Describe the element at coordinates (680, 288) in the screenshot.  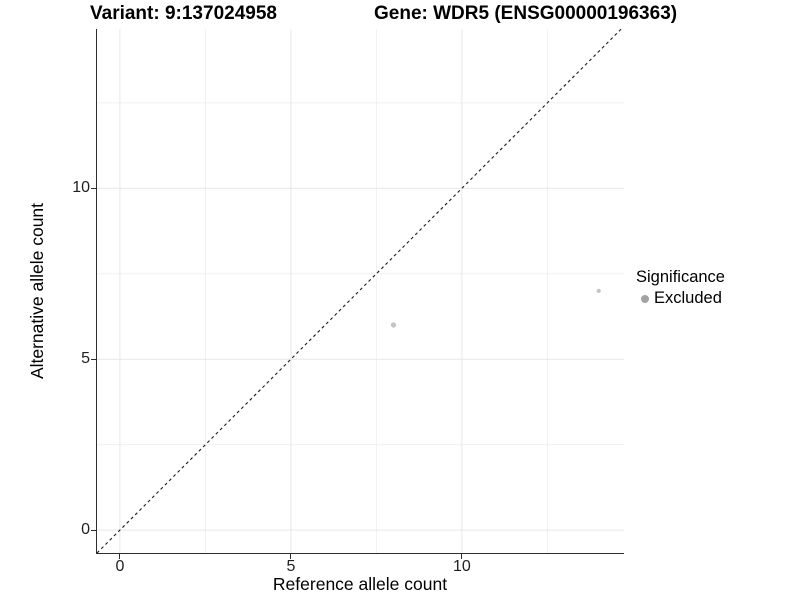
I see `legend: Significance Excluded` at that location.